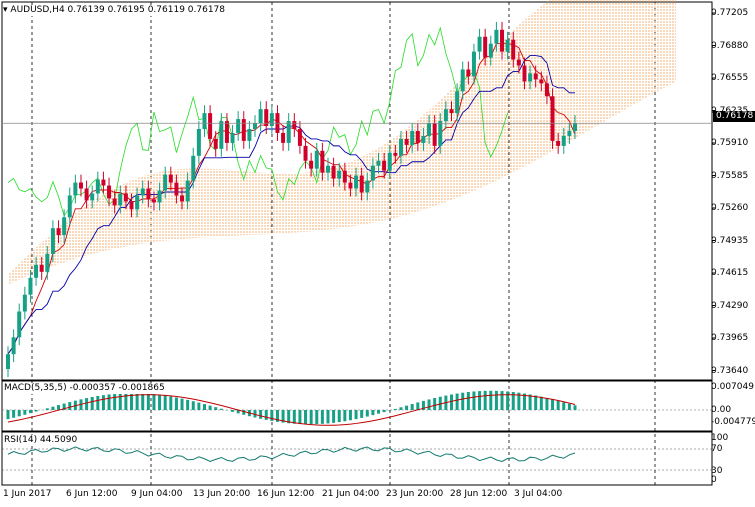  I want to click on price-tick-label: 0.76235, so click(732, 111).